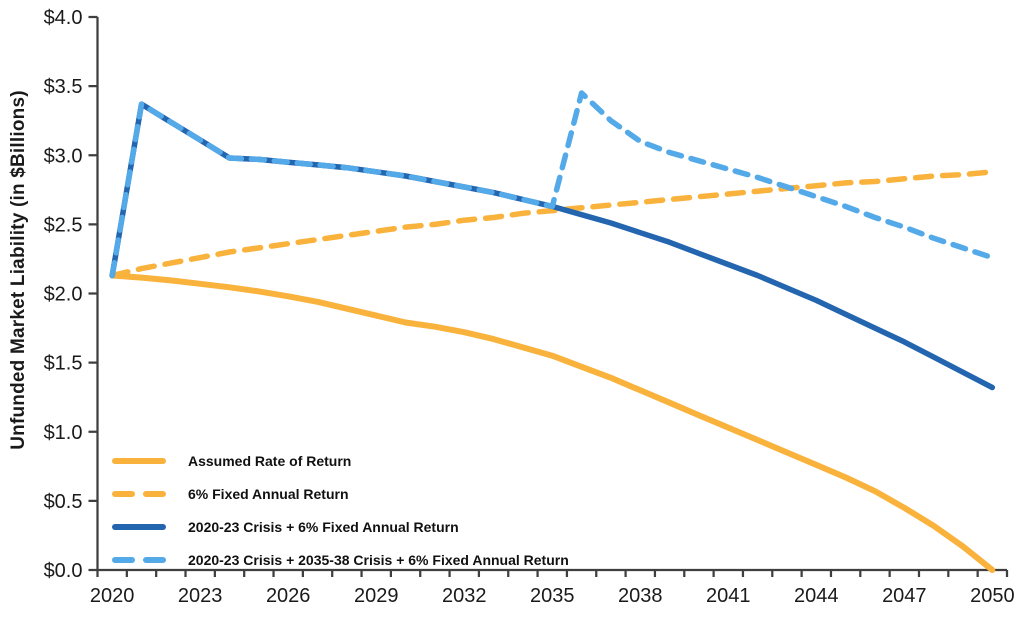 Image resolution: width=1024 pixels, height=619 pixels. I want to click on legend-label: 2020-23 Crisis + 6% Fixed Annual Return, so click(323, 526).